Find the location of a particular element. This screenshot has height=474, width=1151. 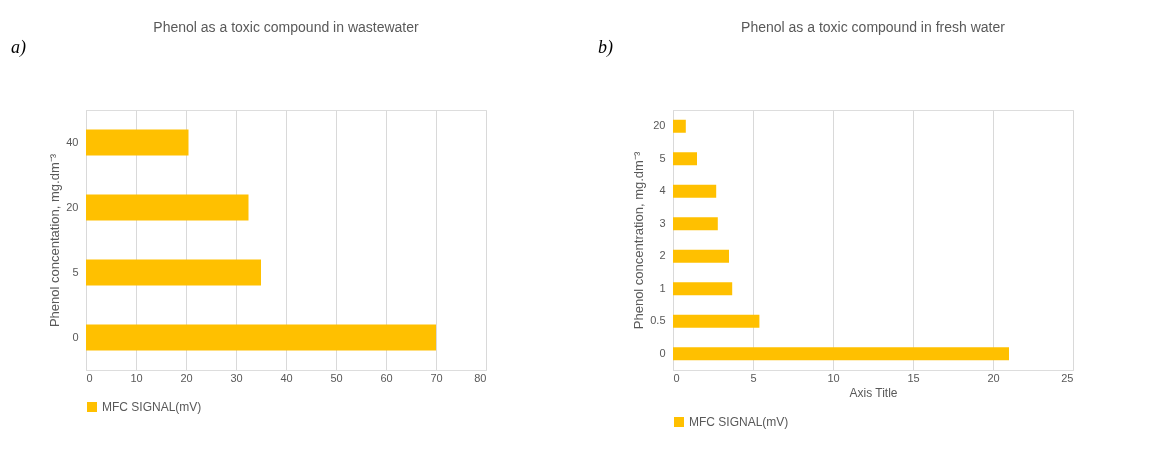

chart-title: Phenol as a toxic compound in wastewater is located at coordinates (286, 27).